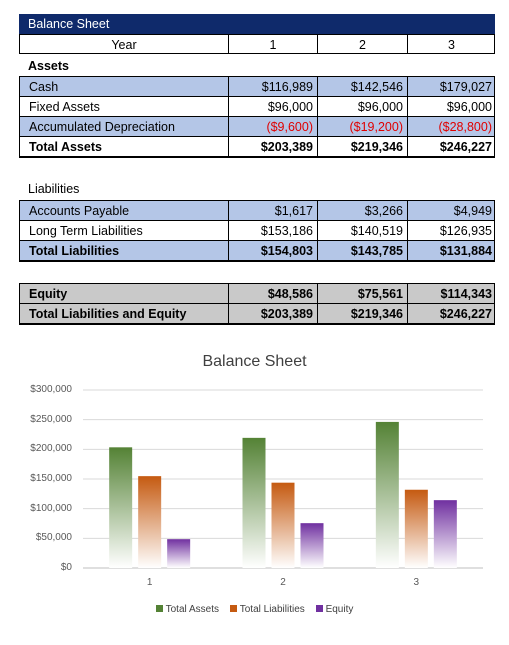 The image size is (509, 645). What do you see at coordinates (362, 293) in the screenshot?
I see `cell-value: $75,561` at bounding box center [362, 293].